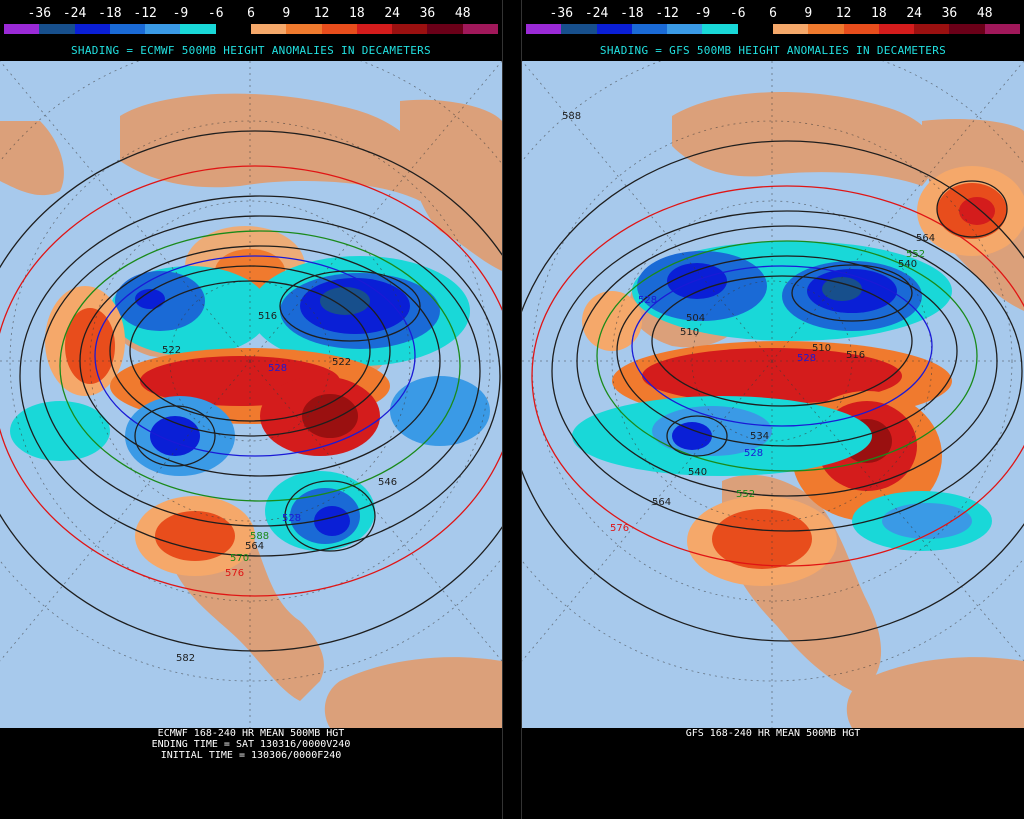  What do you see at coordinates (949, 13) in the screenshot?
I see `scale-tick: 36` at bounding box center [949, 13].